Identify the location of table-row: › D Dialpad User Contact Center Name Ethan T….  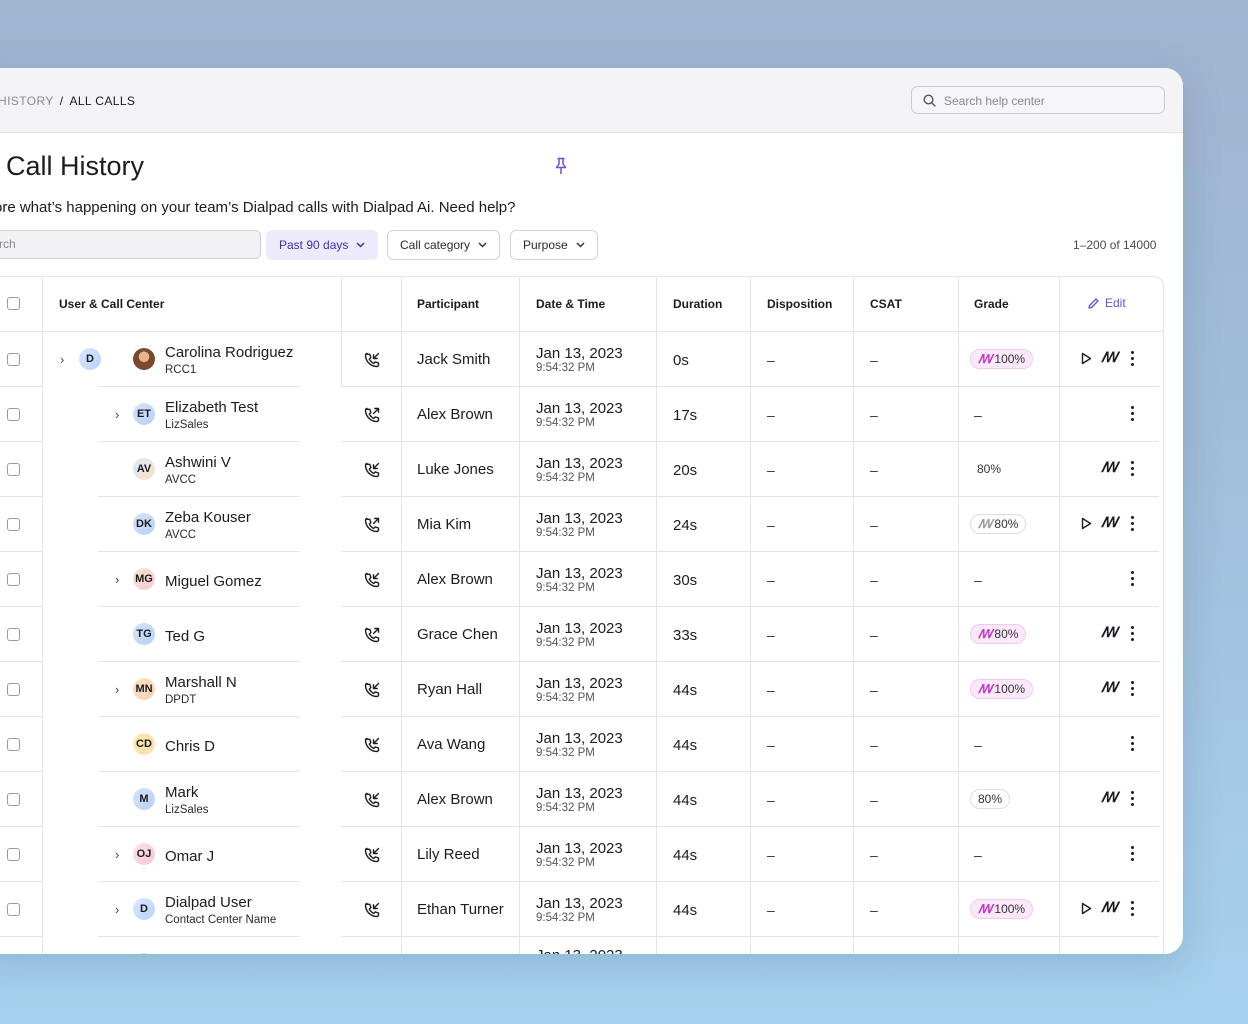
(581, 909).